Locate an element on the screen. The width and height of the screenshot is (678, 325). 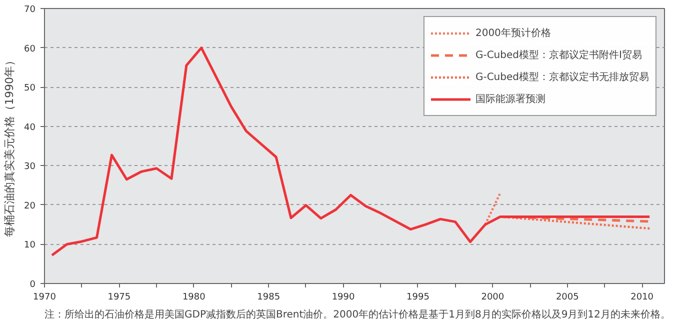
y-tick-label: 70 is located at coordinates (30, 10).